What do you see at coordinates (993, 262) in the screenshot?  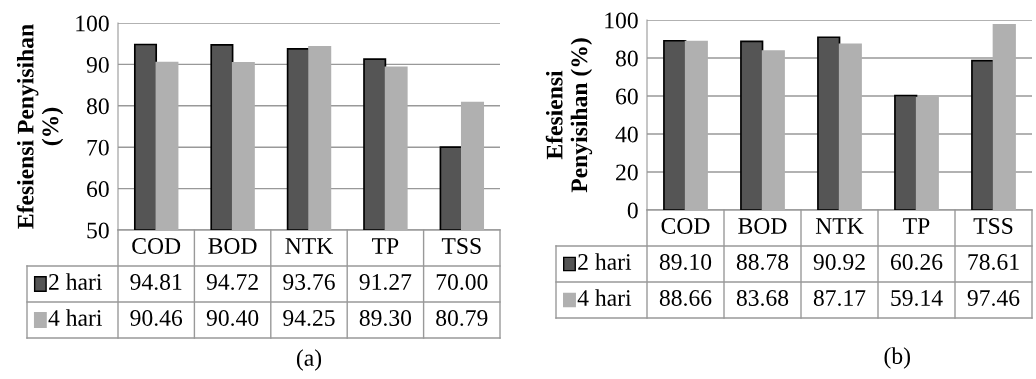 I see `data-label: 78.61` at bounding box center [993, 262].